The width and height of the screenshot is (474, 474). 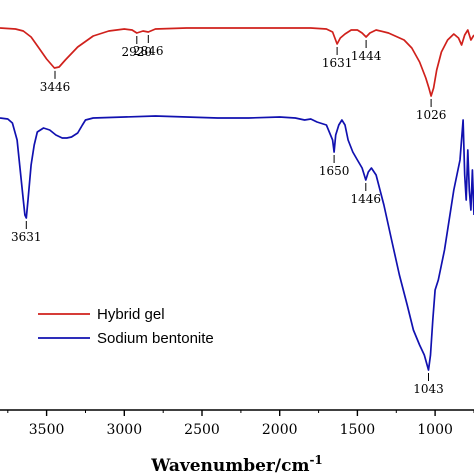 What do you see at coordinates (334, 171) in the screenshot?
I see `peak-label-1650: 1650` at bounding box center [334, 171].